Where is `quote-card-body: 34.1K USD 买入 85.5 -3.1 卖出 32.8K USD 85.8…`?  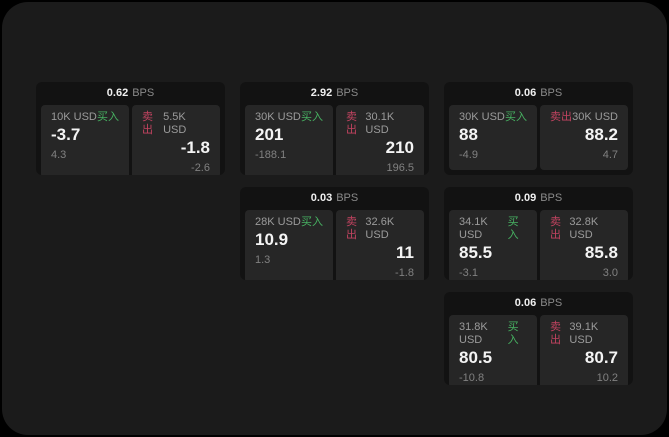
quote-card-body: 34.1K USD 买入 85.5 -3.1 卖出 32.8K USD 85.8… is located at coordinates (538, 245).